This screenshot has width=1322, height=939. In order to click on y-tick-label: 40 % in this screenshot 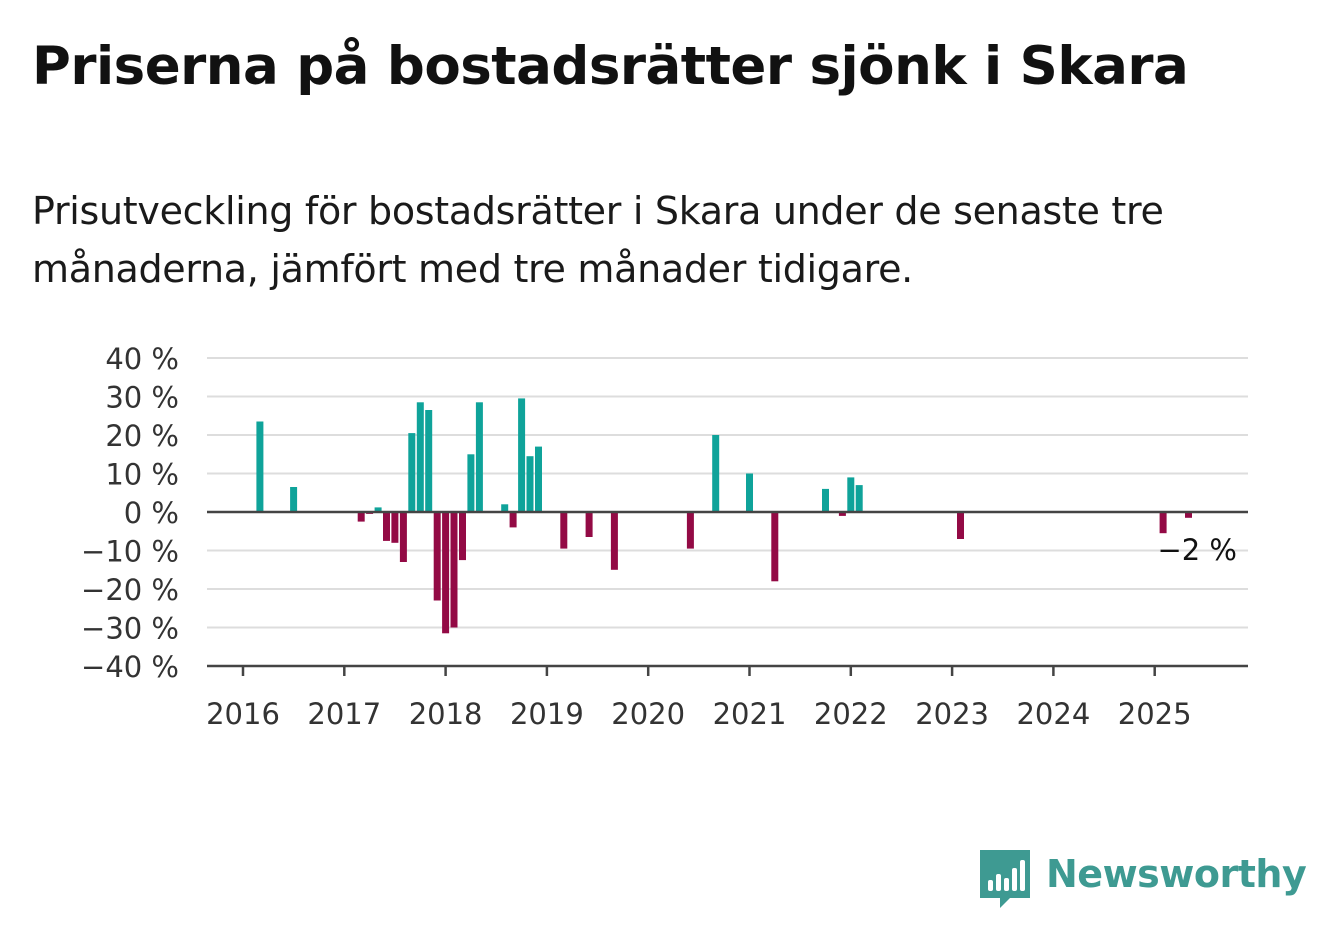, I will do `click(142, 359)`.